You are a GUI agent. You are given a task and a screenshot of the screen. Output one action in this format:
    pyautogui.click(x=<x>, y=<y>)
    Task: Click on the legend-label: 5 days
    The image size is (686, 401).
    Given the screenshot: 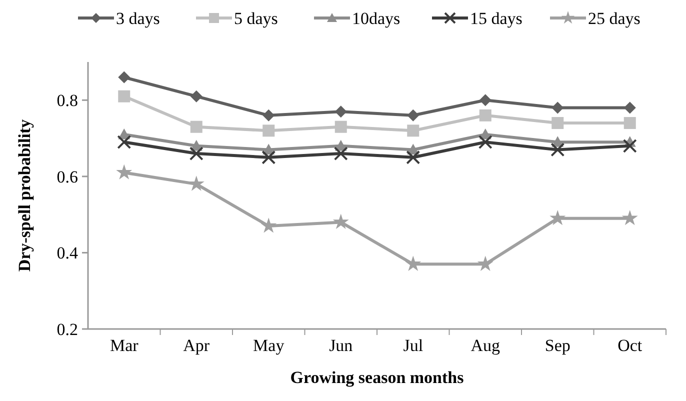 What is the action you would take?
    pyautogui.click(x=256, y=18)
    